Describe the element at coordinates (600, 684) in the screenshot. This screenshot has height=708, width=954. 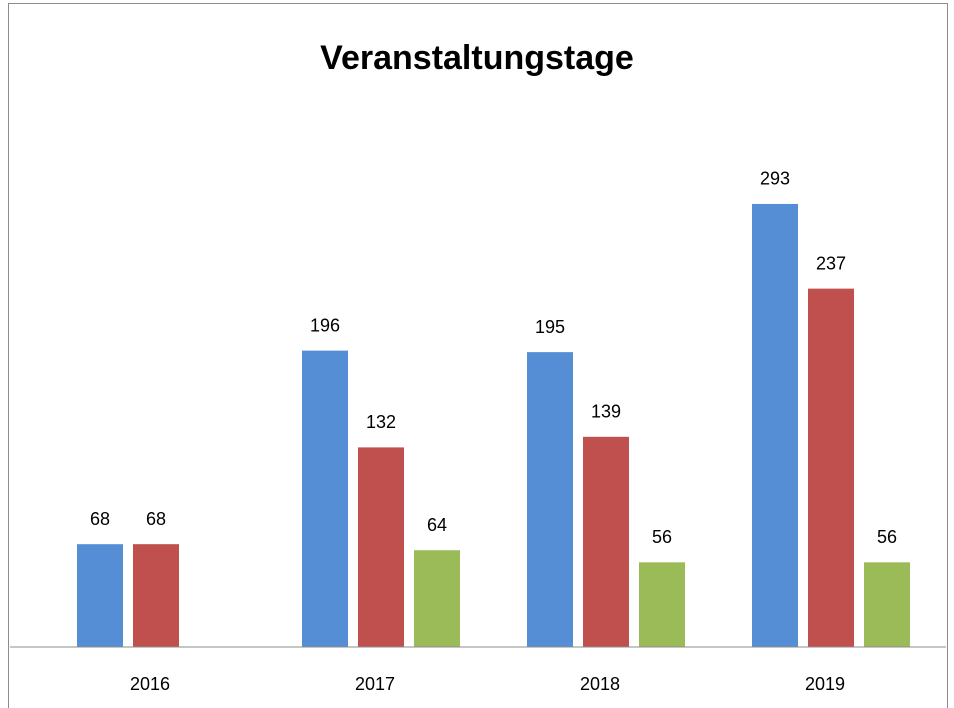
I see `x-tick-label: 2018` at that location.